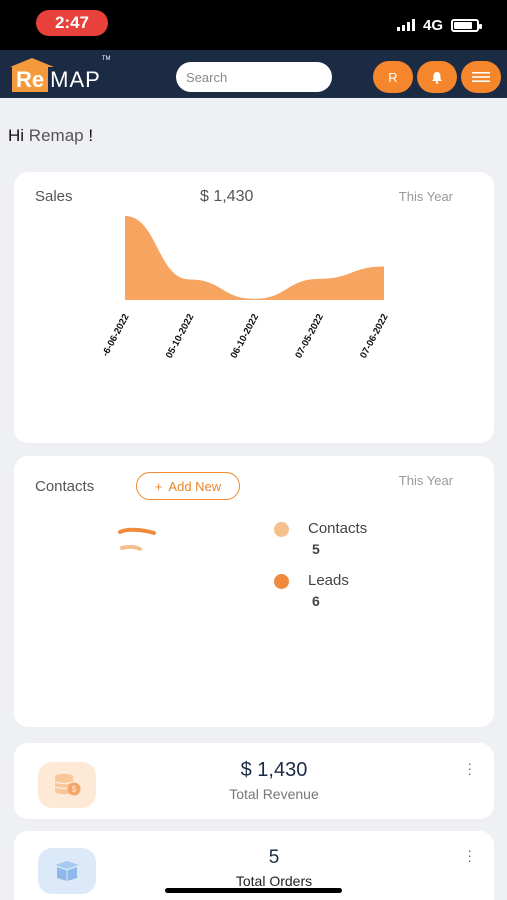 The width and height of the screenshot is (507, 900). What do you see at coordinates (328, 580) in the screenshot?
I see `leads-legend-label: Leads` at bounding box center [328, 580].